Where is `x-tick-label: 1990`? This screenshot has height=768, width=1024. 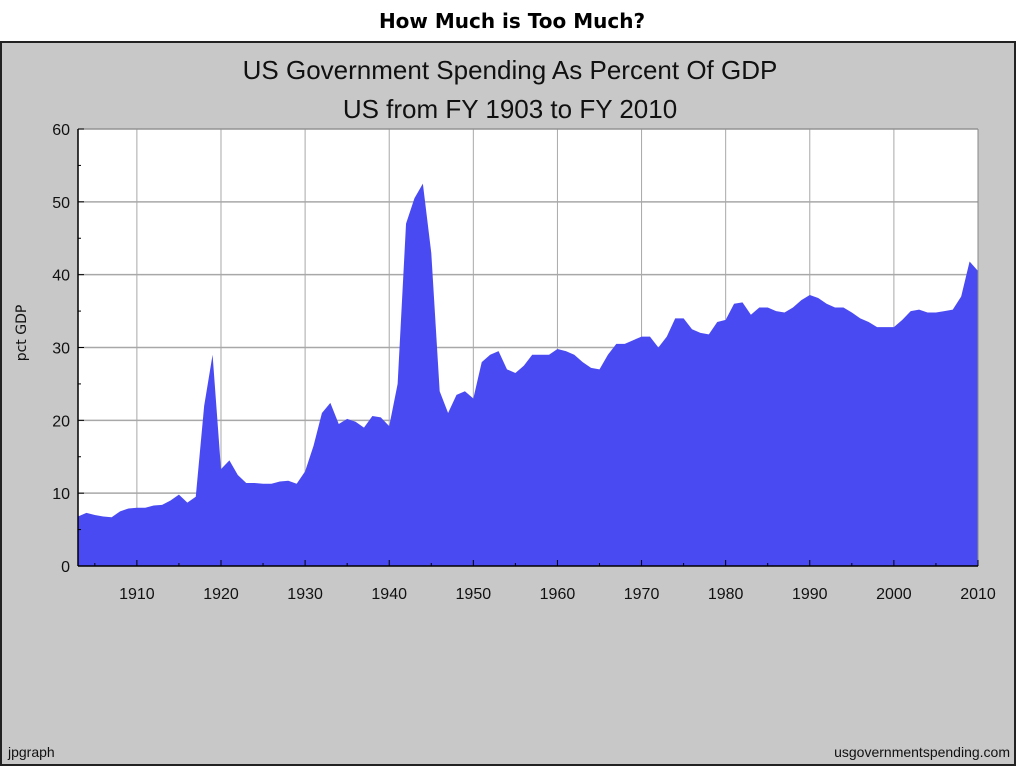
x-tick-label: 1990 is located at coordinates (810, 594).